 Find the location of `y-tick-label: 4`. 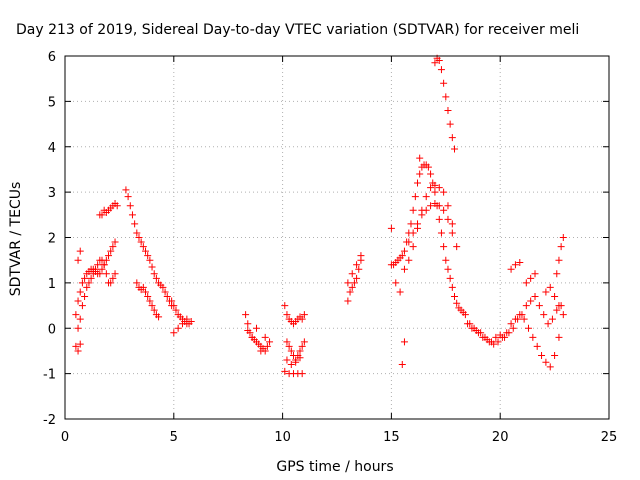

y-tick-label: 4 is located at coordinates (52, 148).